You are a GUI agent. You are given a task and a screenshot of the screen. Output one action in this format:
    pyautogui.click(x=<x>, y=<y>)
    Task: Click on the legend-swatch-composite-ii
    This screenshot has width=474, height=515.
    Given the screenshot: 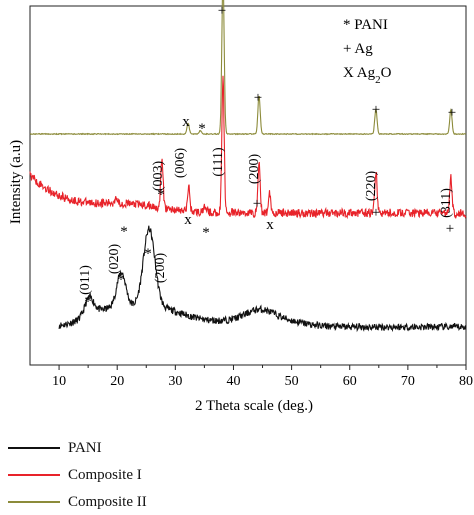 What is the action you would take?
    pyautogui.click(x=34, y=502)
    